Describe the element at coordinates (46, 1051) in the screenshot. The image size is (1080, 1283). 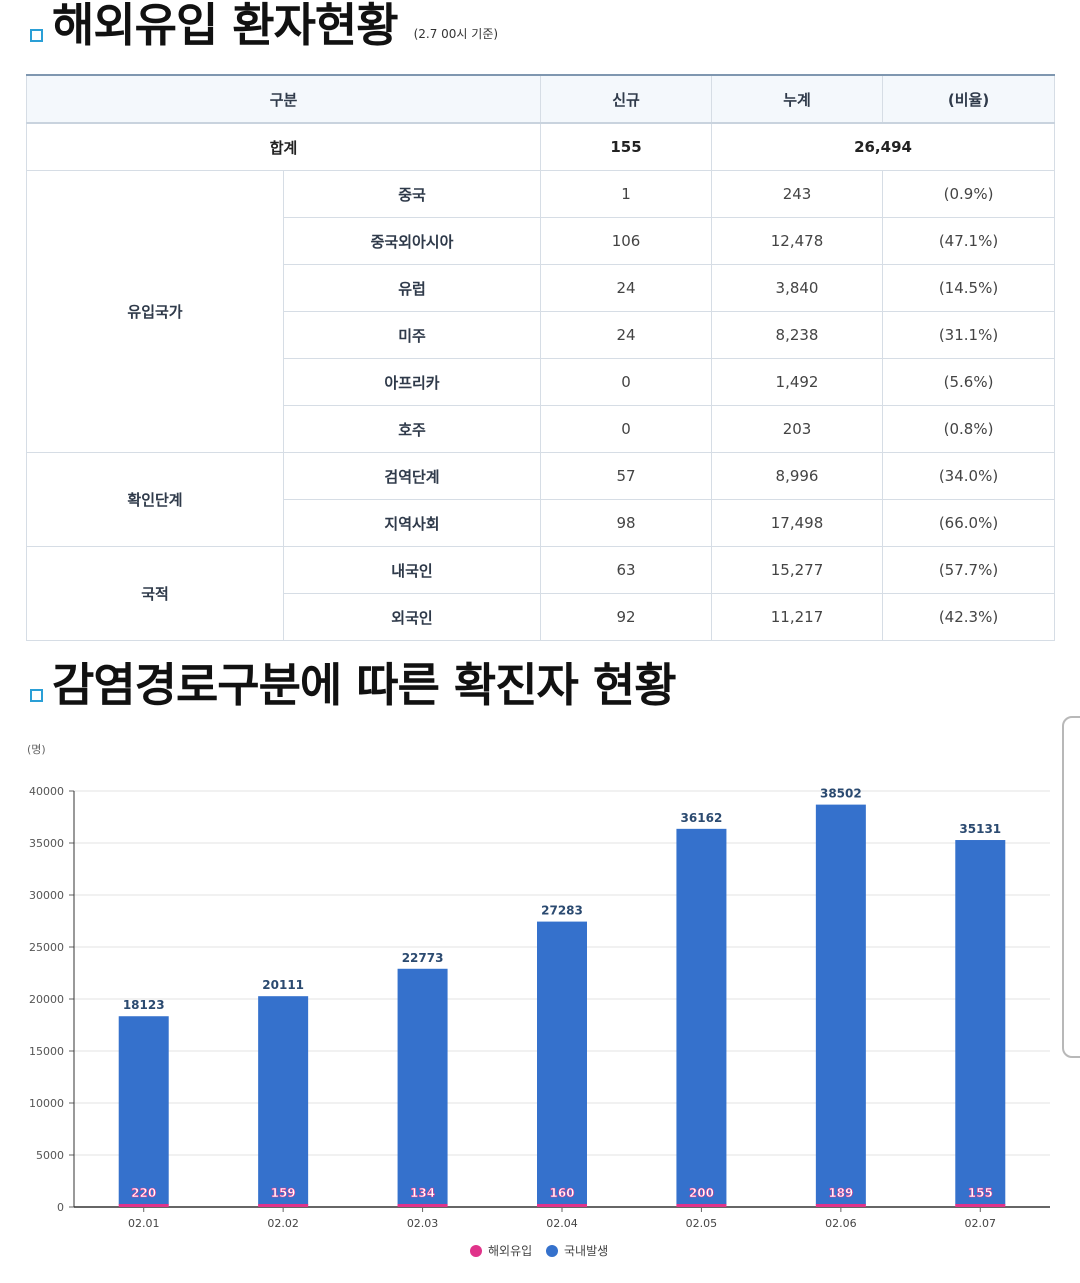
I see `y-tick-label: 15000` at that location.